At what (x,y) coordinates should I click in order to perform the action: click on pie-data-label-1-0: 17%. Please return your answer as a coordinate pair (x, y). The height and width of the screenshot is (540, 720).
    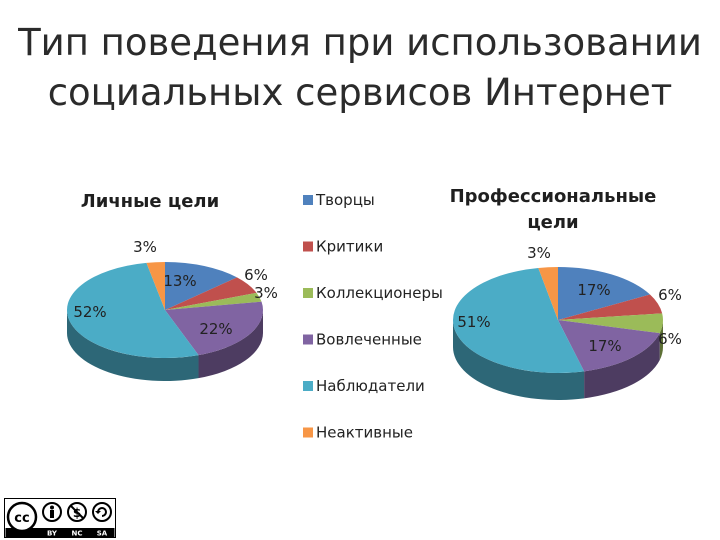
    Looking at the image, I should click on (593, 290).